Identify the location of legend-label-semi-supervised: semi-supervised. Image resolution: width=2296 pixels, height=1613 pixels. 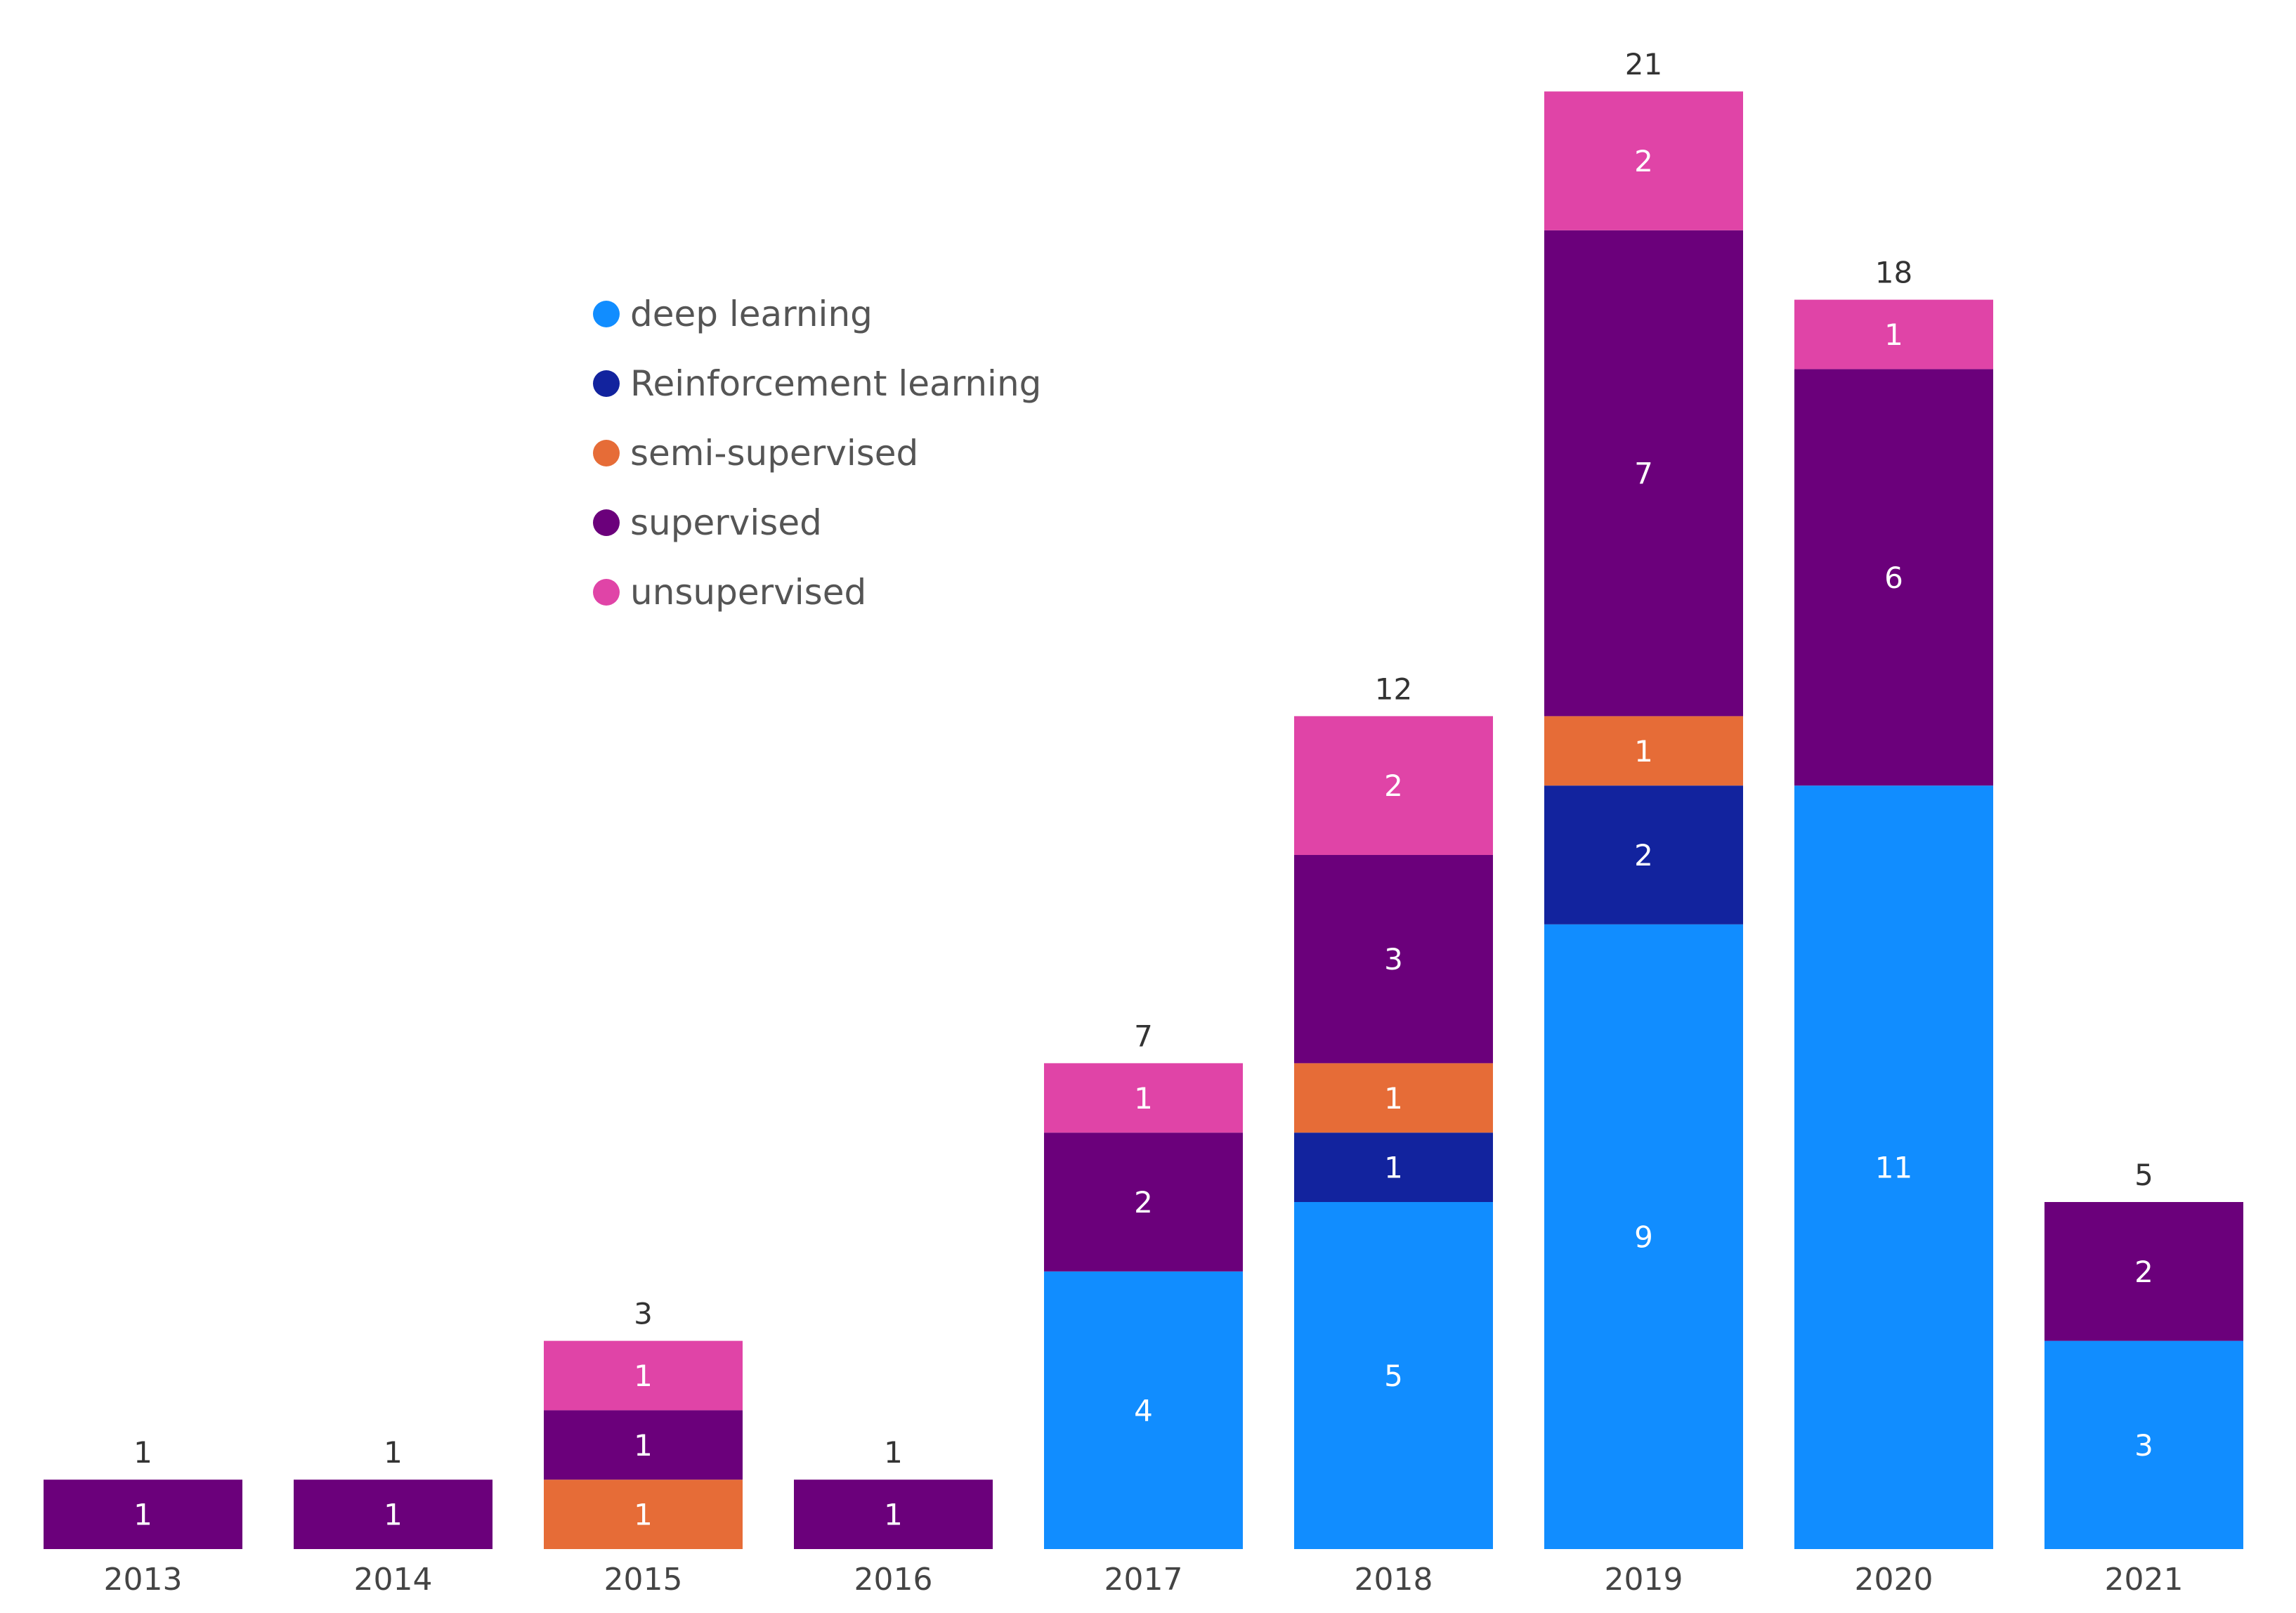
(774, 453).